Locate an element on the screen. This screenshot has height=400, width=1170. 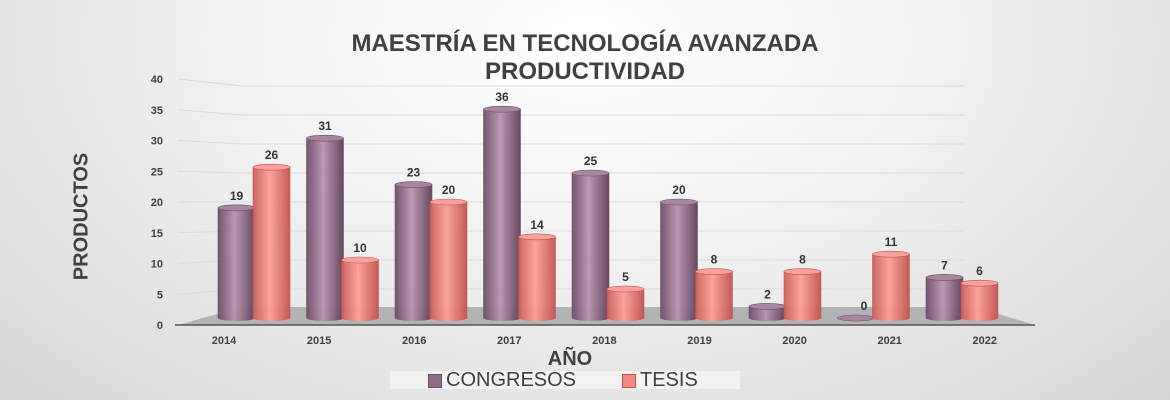
bar-congresos-2022 is located at coordinates (944, 297).